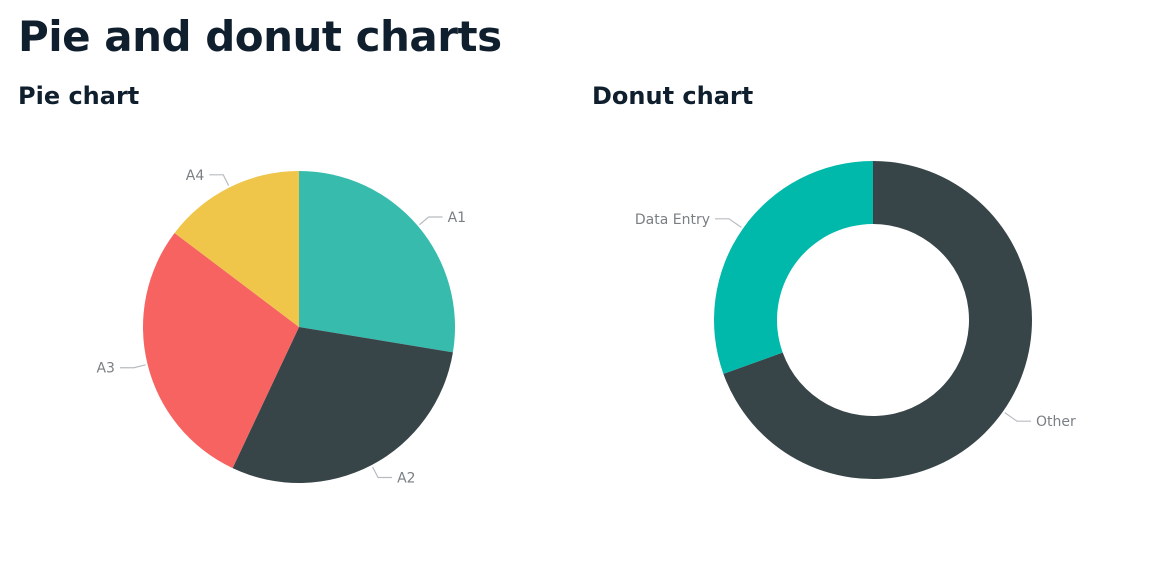 The image size is (1163, 587). I want to click on pie-chart-title: Pie chart, so click(79, 96).